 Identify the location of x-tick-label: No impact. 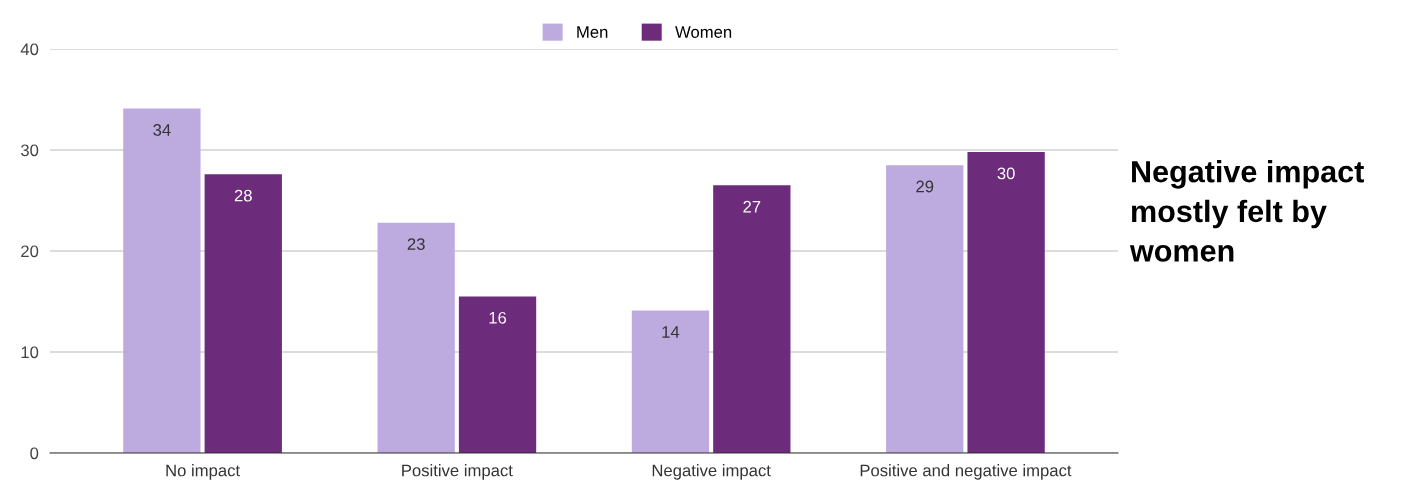
(203, 472).